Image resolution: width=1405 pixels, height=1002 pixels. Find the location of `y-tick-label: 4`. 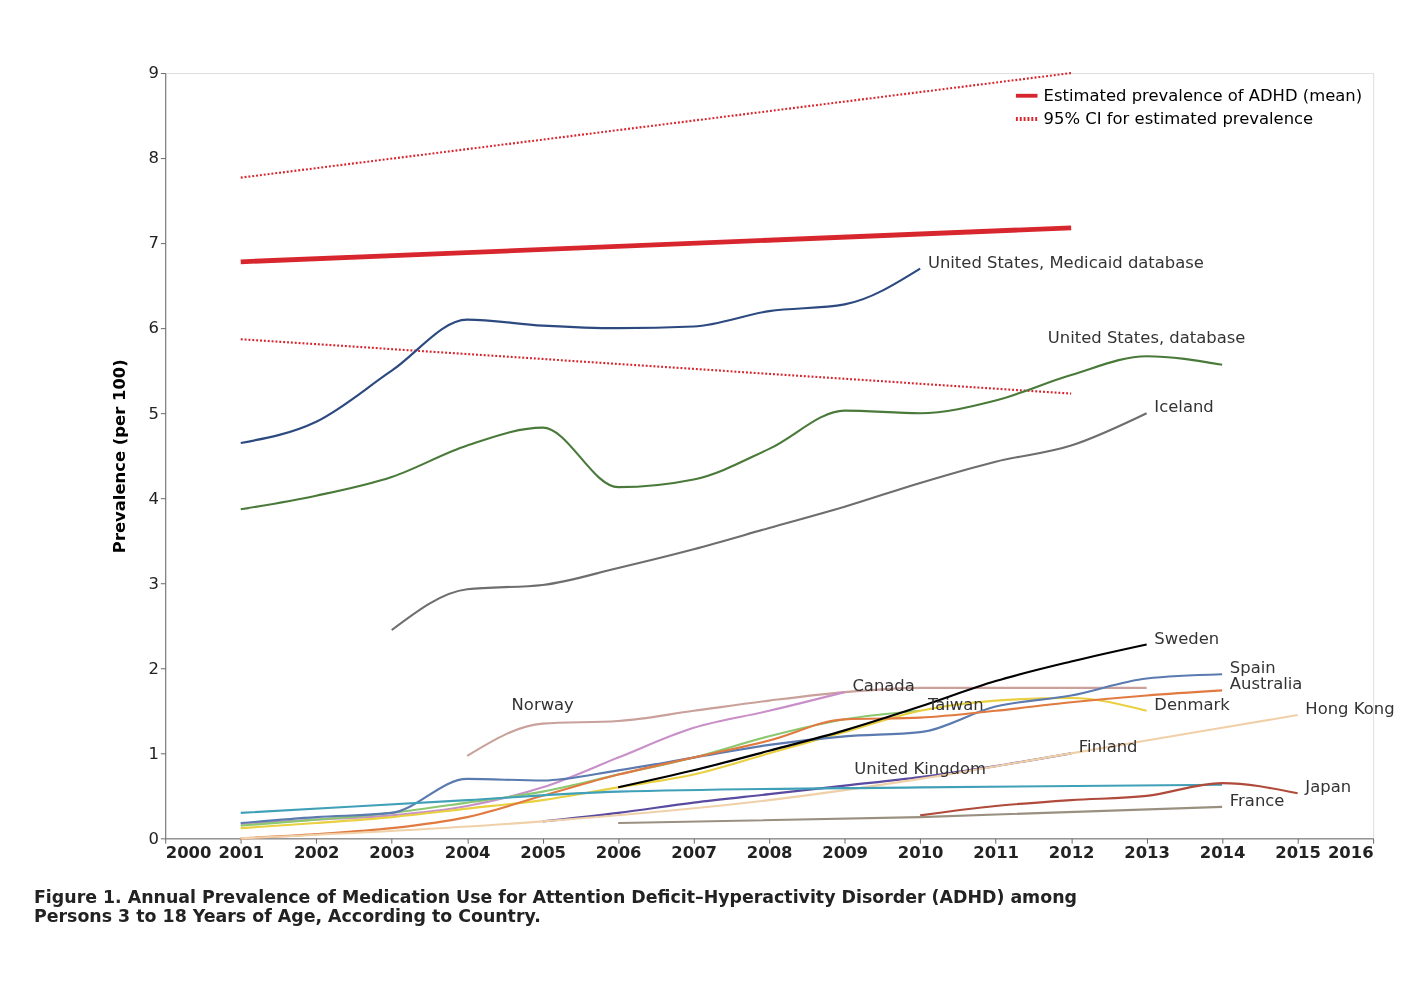

y-tick-label: 4 is located at coordinates (153, 498).